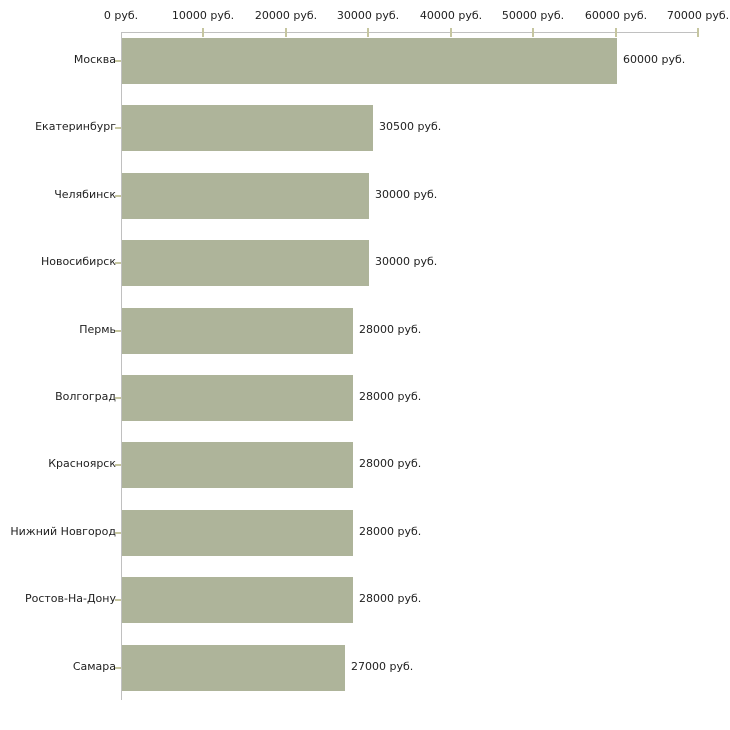 The width and height of the screenshot is (730, 730). Describe the element at coordinates (410, 126) in the screenshot. I see `value-label: 30500 руб.` at that location.